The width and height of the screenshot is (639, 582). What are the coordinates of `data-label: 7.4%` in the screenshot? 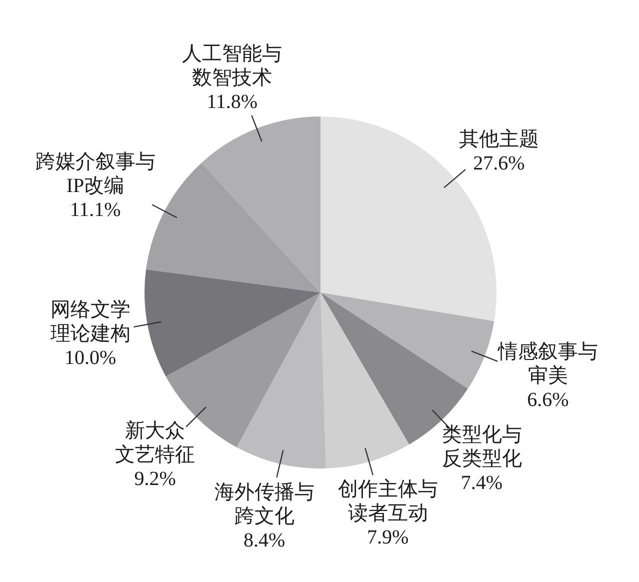 It's located at (481, 483).